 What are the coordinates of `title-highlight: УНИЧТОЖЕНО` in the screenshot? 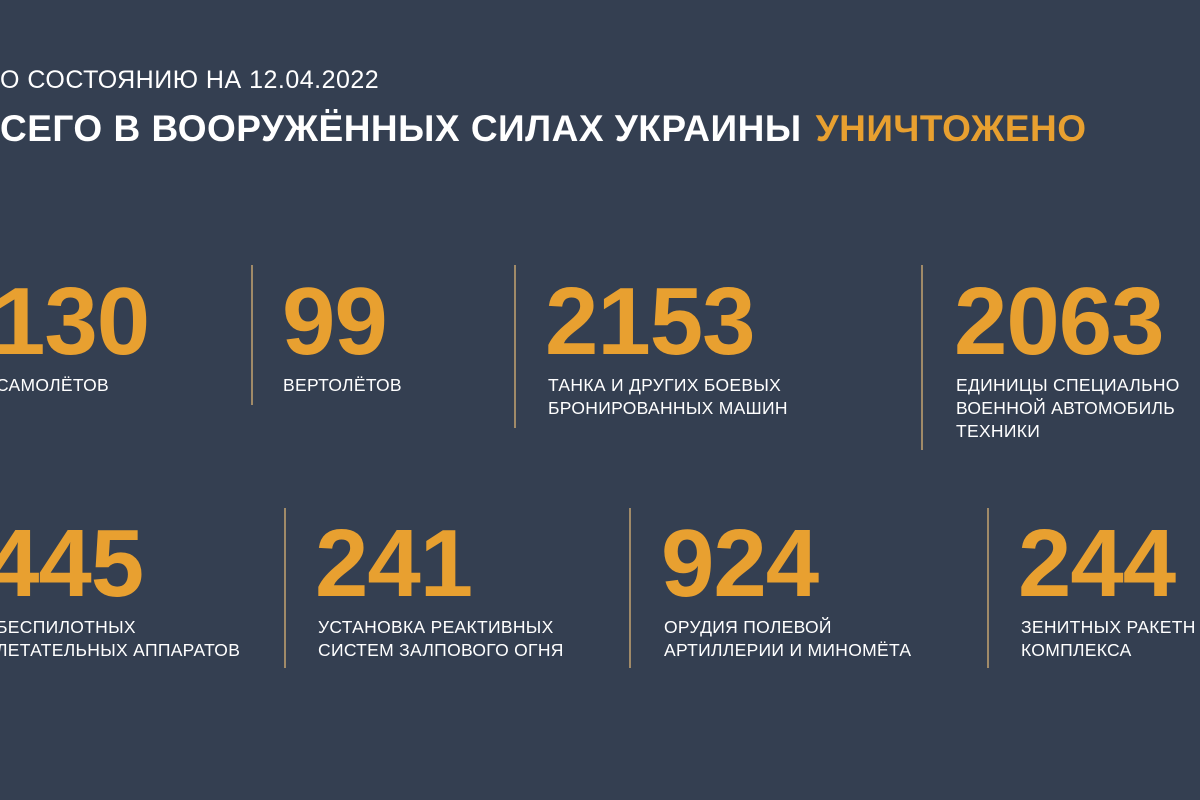 It's located at (951, 128).